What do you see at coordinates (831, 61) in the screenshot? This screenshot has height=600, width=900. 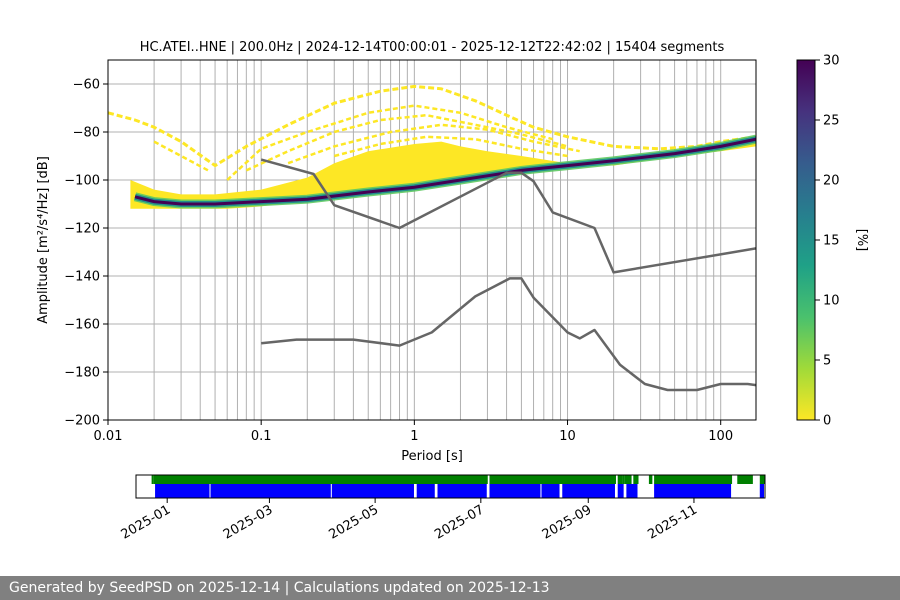 I see `colorbar-tick-label: 30` at bounding box center [831, 61].